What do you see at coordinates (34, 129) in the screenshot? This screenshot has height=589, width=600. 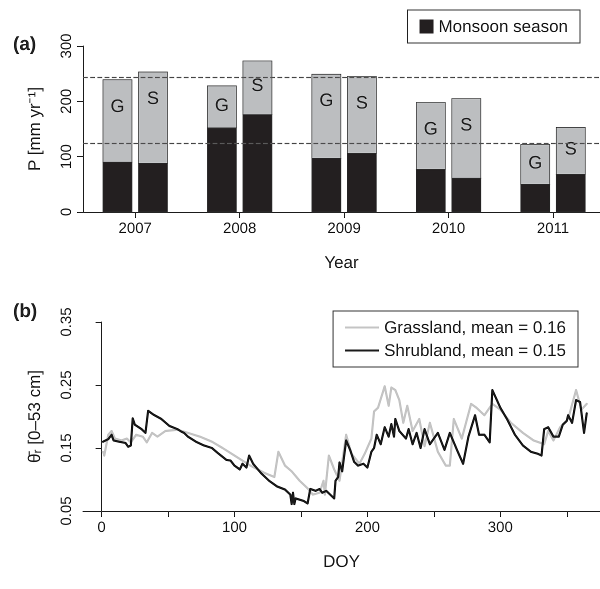 I see `y-axis-title: P [mm yr⁻¹]` at bounding box center [34, 129].